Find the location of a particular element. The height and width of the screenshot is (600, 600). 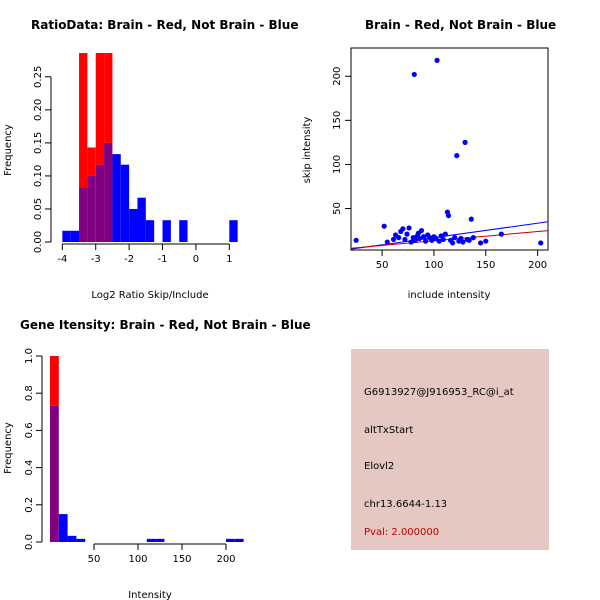

chart2-x-tick-label: 150 is located at coordinates (485, 265).